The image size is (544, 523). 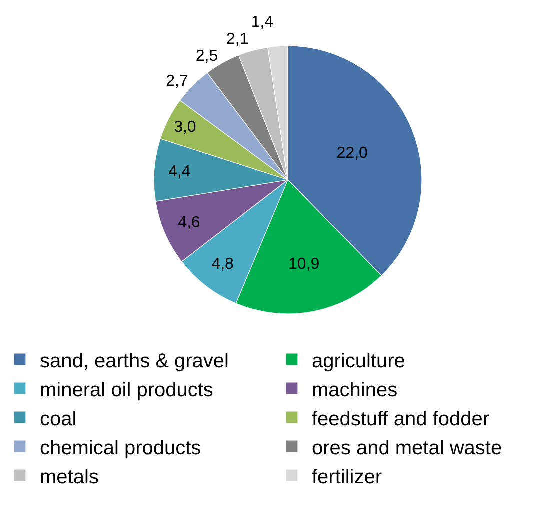 I want to click on data-label: 2,1, so click(x=237, y=39).